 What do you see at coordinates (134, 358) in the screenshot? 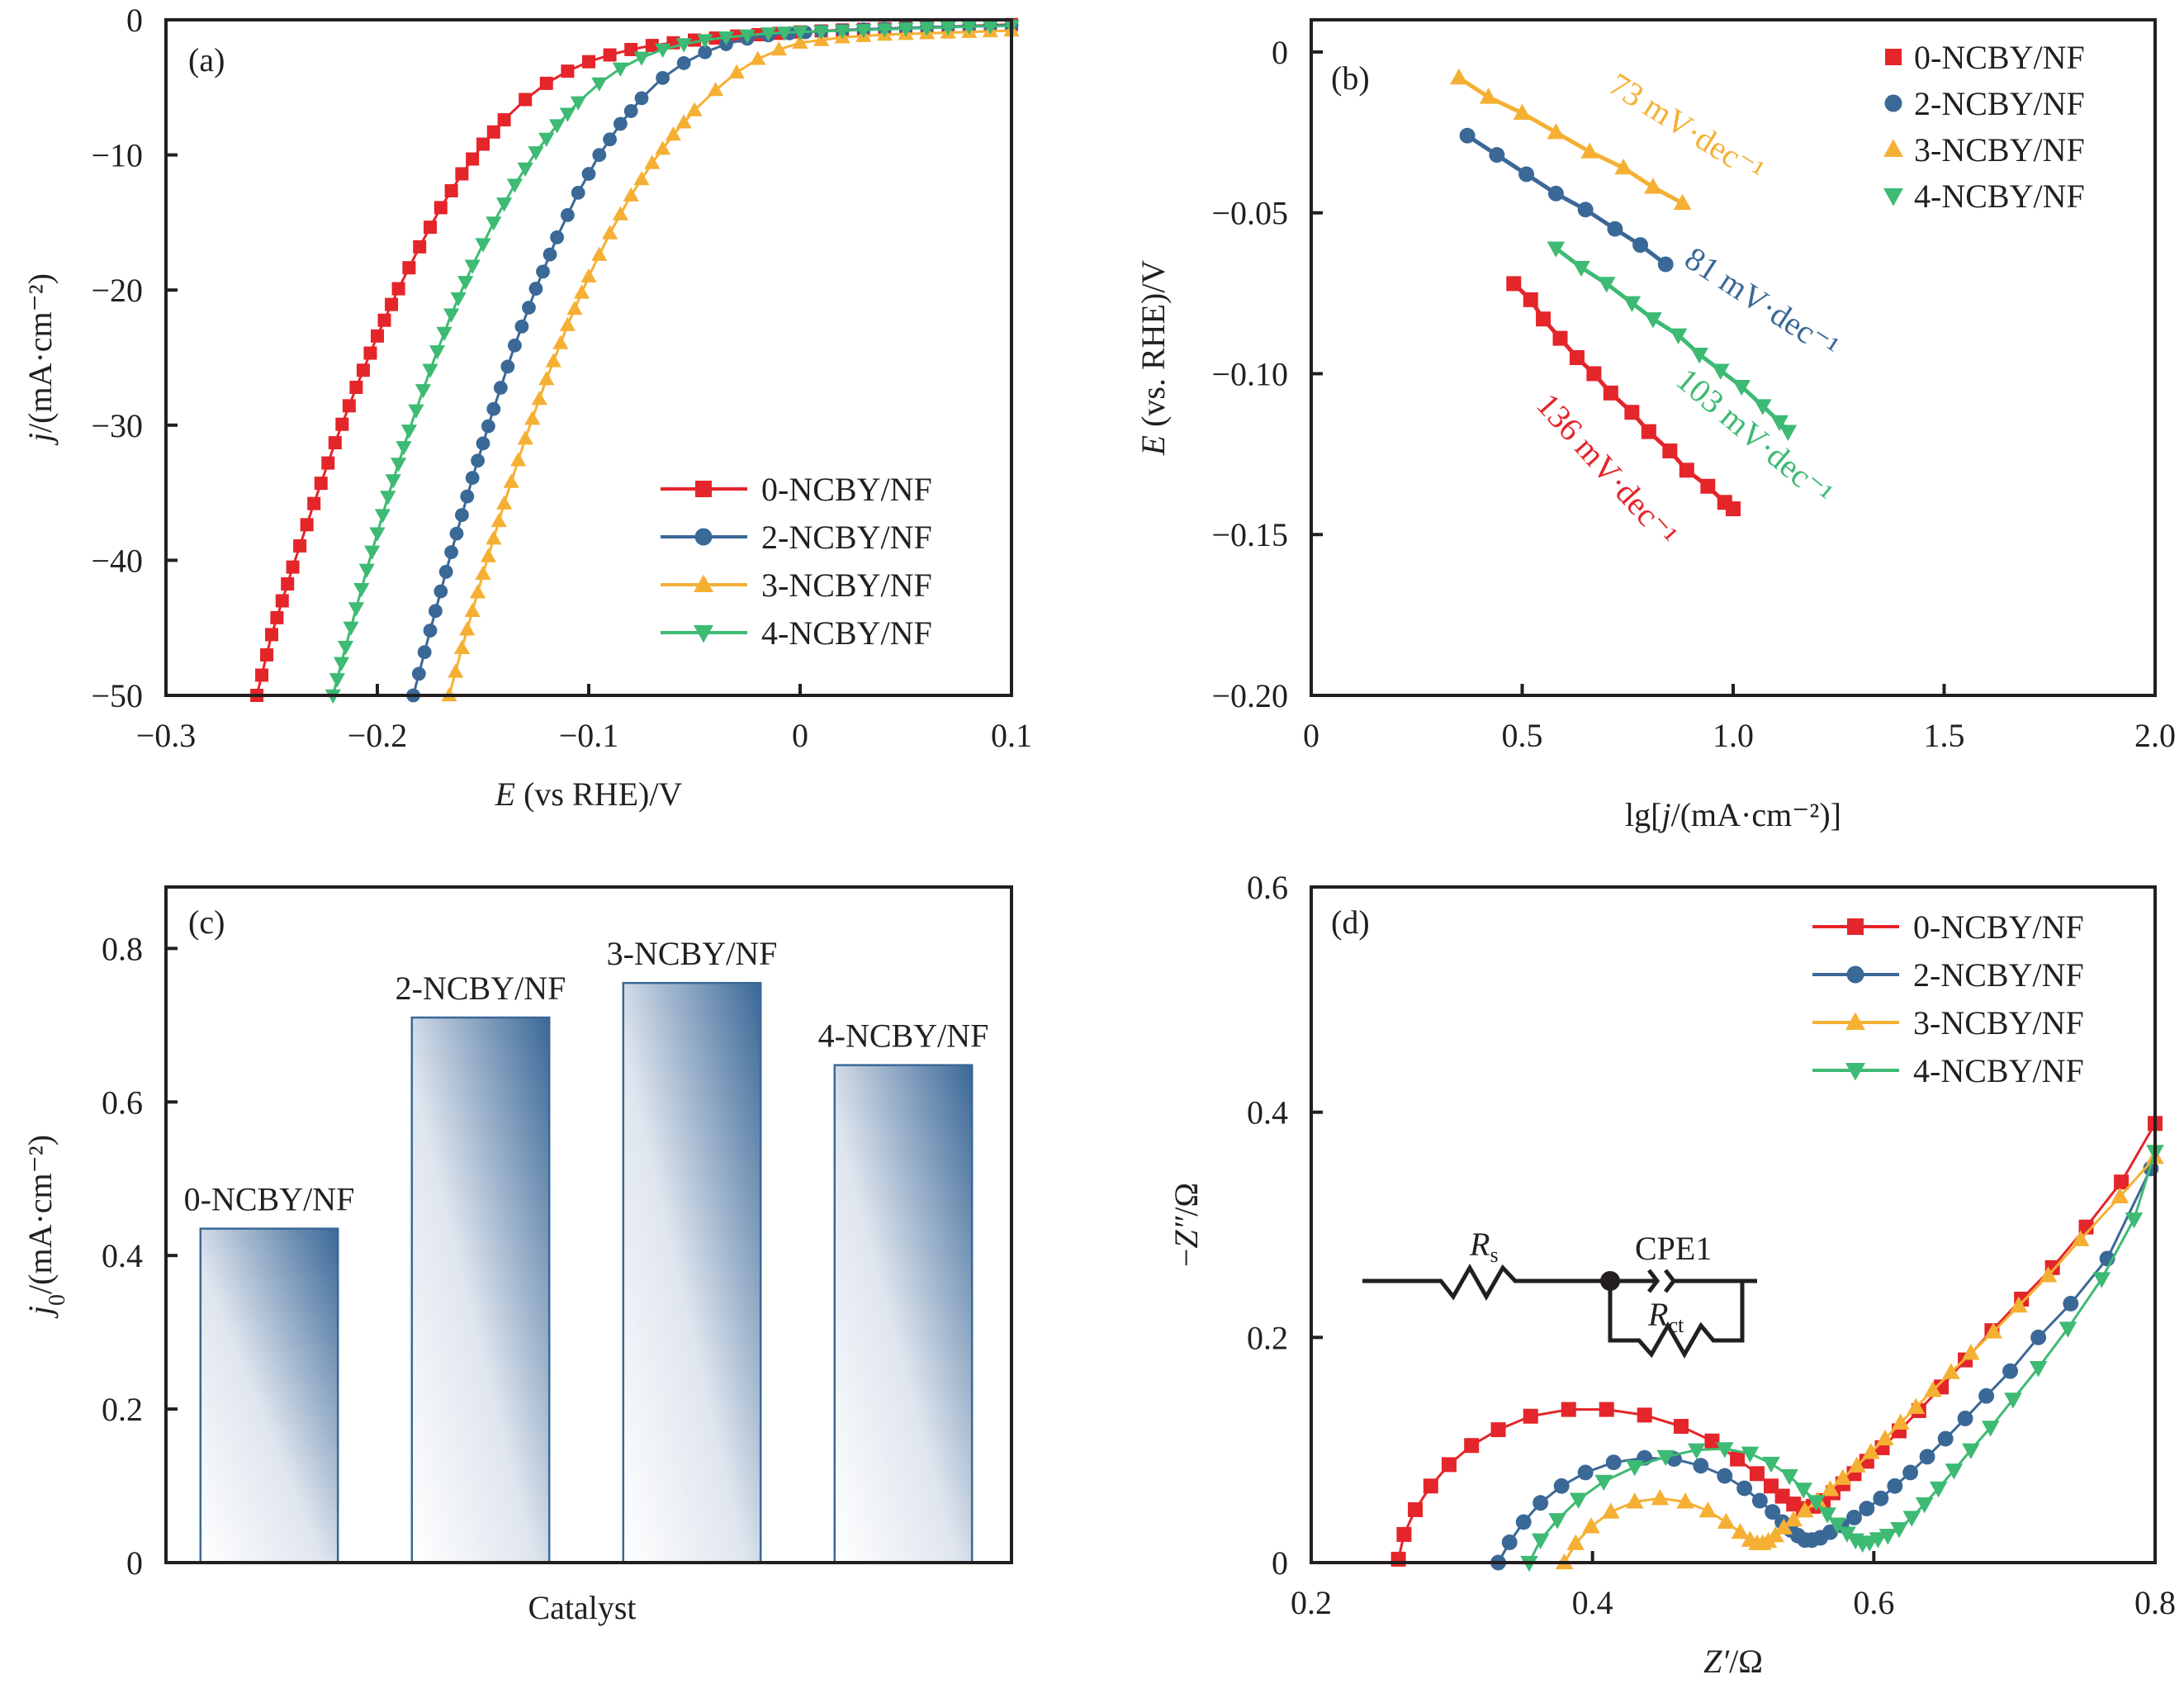
I see `panel-a-y-ticks: 0 −10 −20 −30 −40 −50` at bounding box center [134, 358].